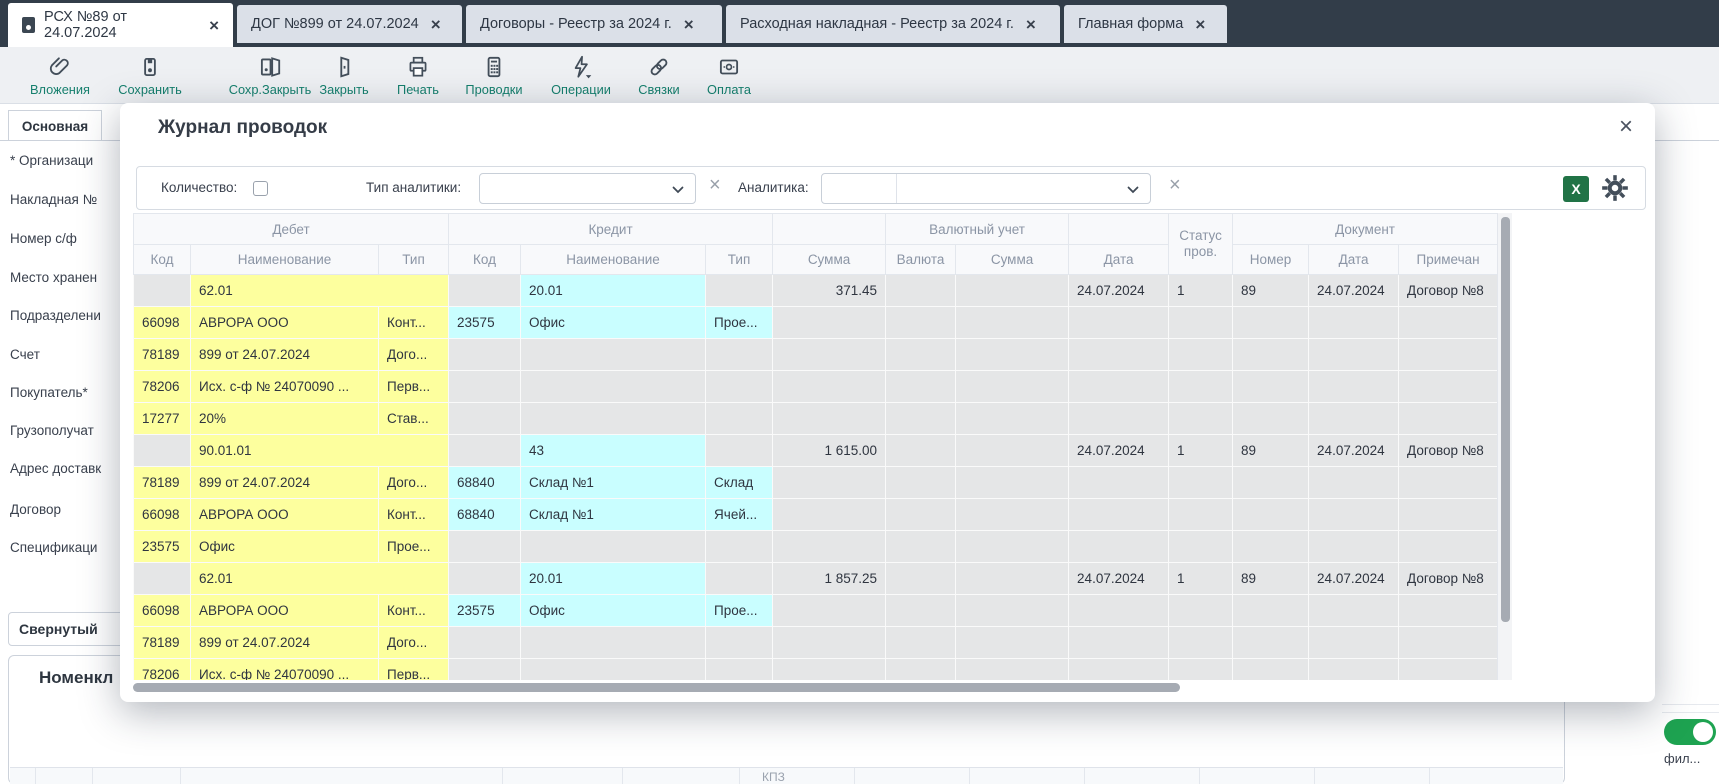 The image size is (1719, 784). I want to click on scrollbar-thumb, so click(1505, 419).